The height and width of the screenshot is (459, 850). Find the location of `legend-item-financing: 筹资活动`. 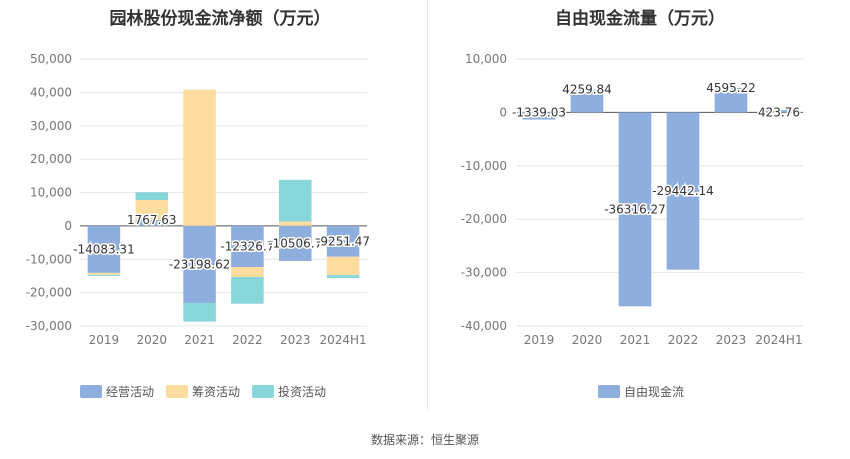

legend-item-financing: 筹资活动 is located at coordinates (203, 391).